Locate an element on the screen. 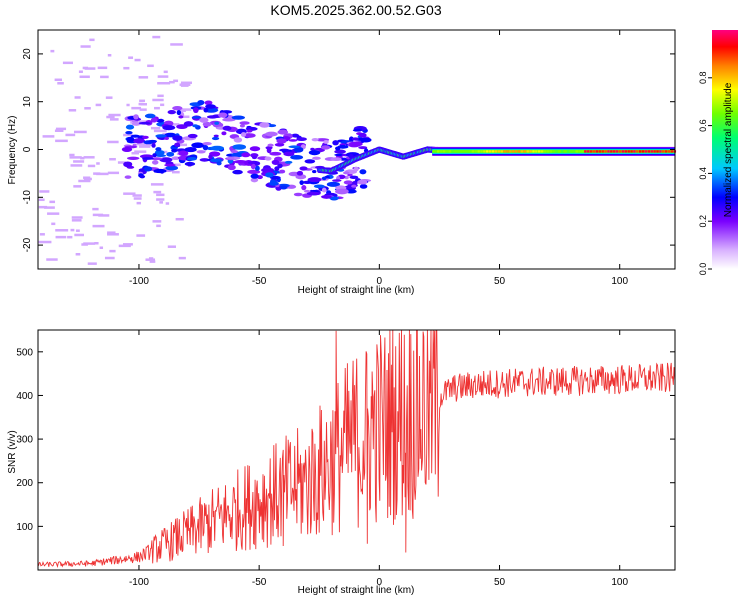 This screenshot has height=600, width=750. x-tick-label: 100 is located at coordinates (619, 582).